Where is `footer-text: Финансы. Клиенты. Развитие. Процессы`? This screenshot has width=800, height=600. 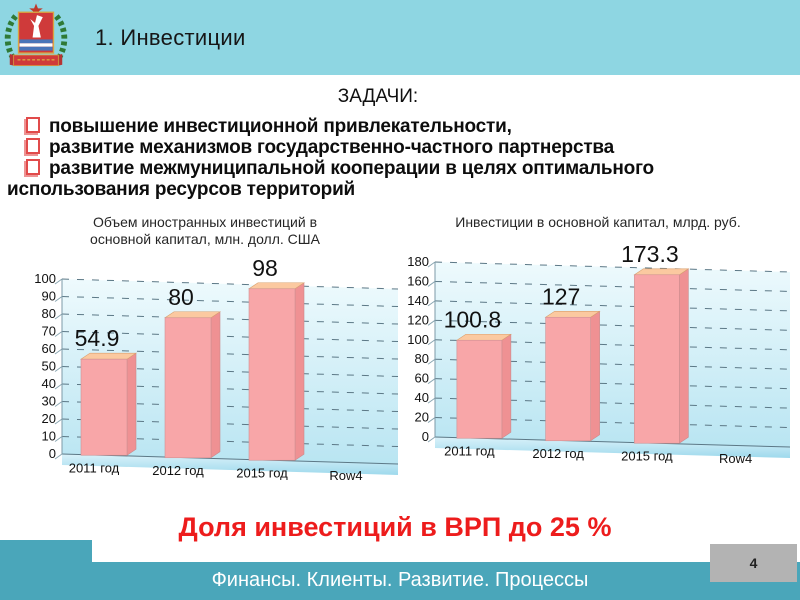
footer-text: Финансы. Клиенты. Развитие. Процессы is located at coordinates (400, 580).